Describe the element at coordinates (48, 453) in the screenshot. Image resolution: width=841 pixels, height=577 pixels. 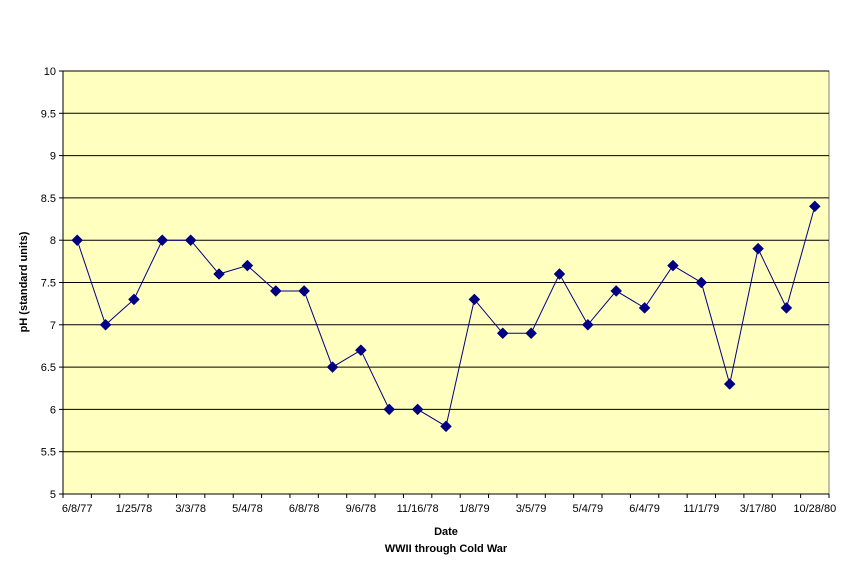
I see `y-tick-label: 5.5` at that location.